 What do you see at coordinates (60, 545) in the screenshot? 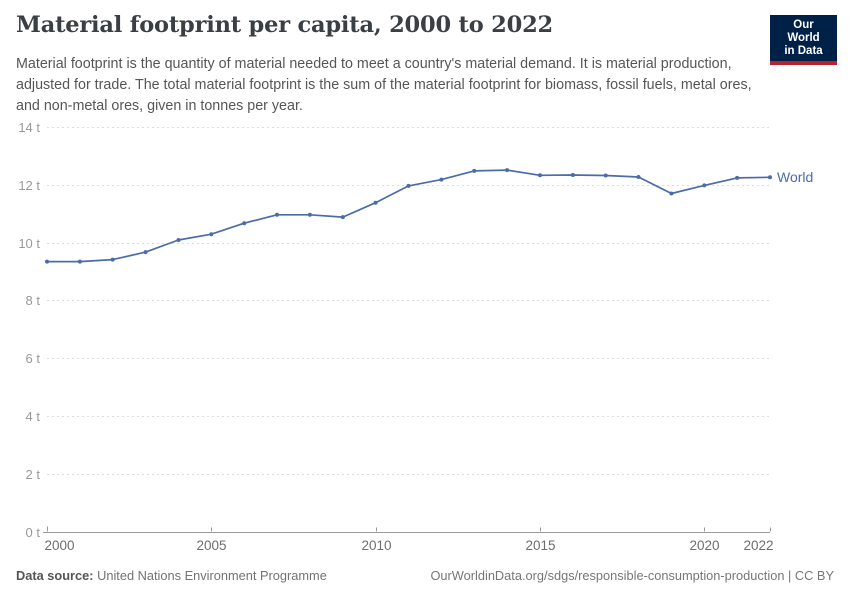
I see `x-tick-label: 2000` at bounding box center [60, 545].